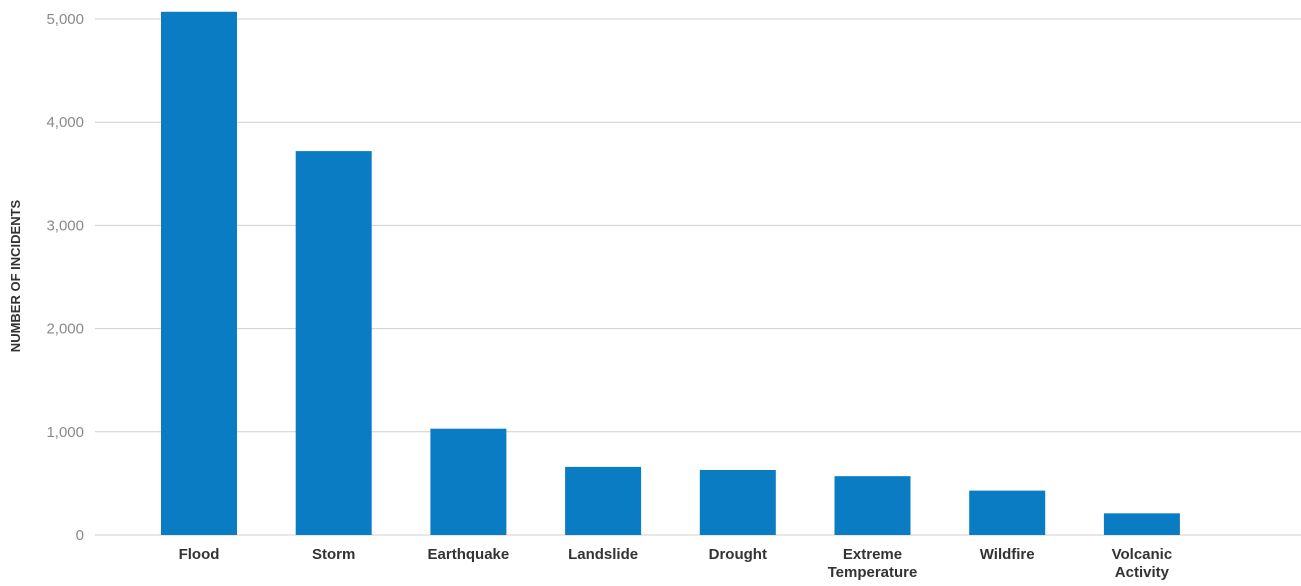 Image resolution: width=1301 pixels, height=586 pixels. Describe the element at coordinates (1007, 554) in the screenshot. I see `x-tick-label: Wildfire` at that location.